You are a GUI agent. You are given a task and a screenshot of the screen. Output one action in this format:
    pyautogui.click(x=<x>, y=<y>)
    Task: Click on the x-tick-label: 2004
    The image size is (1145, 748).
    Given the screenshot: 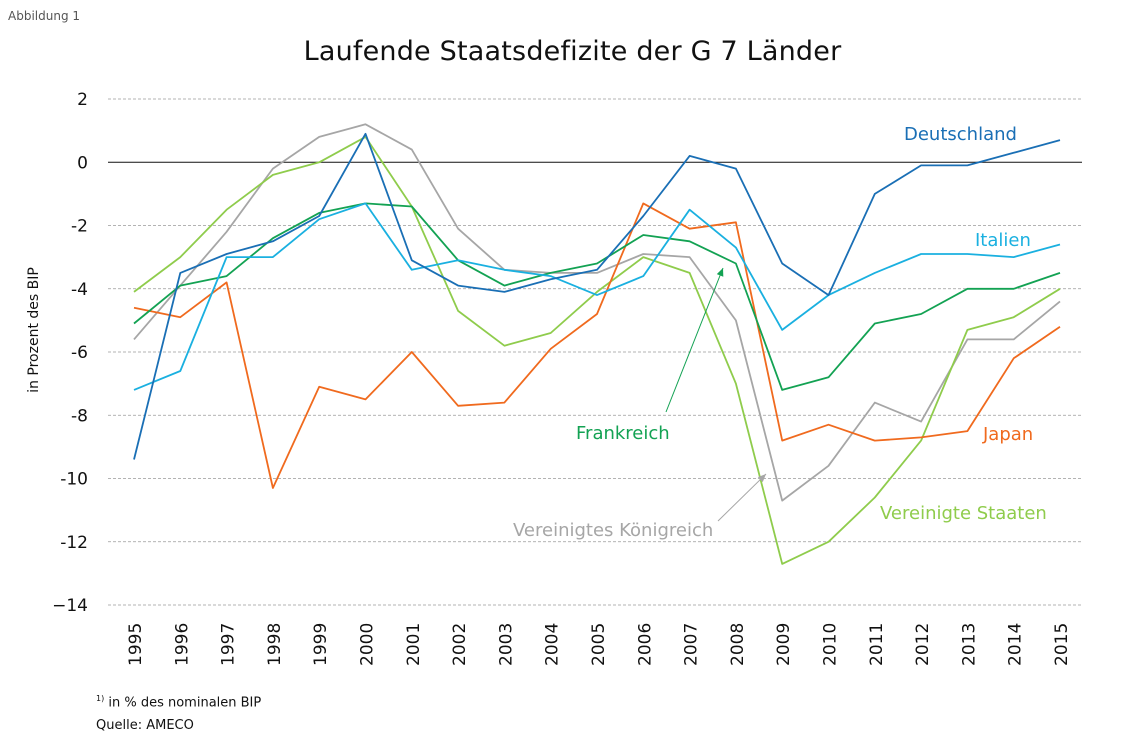 What is the action you would take?
    pyautogui.click(x=553, y=644)
    